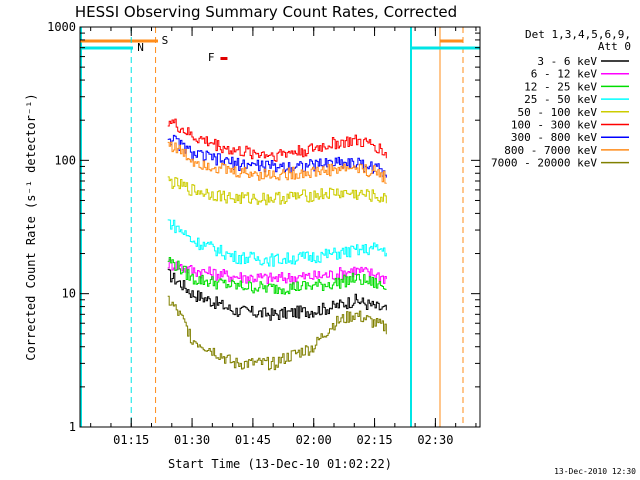 The image size is (640, 480). What do you see at coordinates (554, 125) in the screenshot?
I see `legend-label: 100 - 300 keV` at bounding box center [554, 125].